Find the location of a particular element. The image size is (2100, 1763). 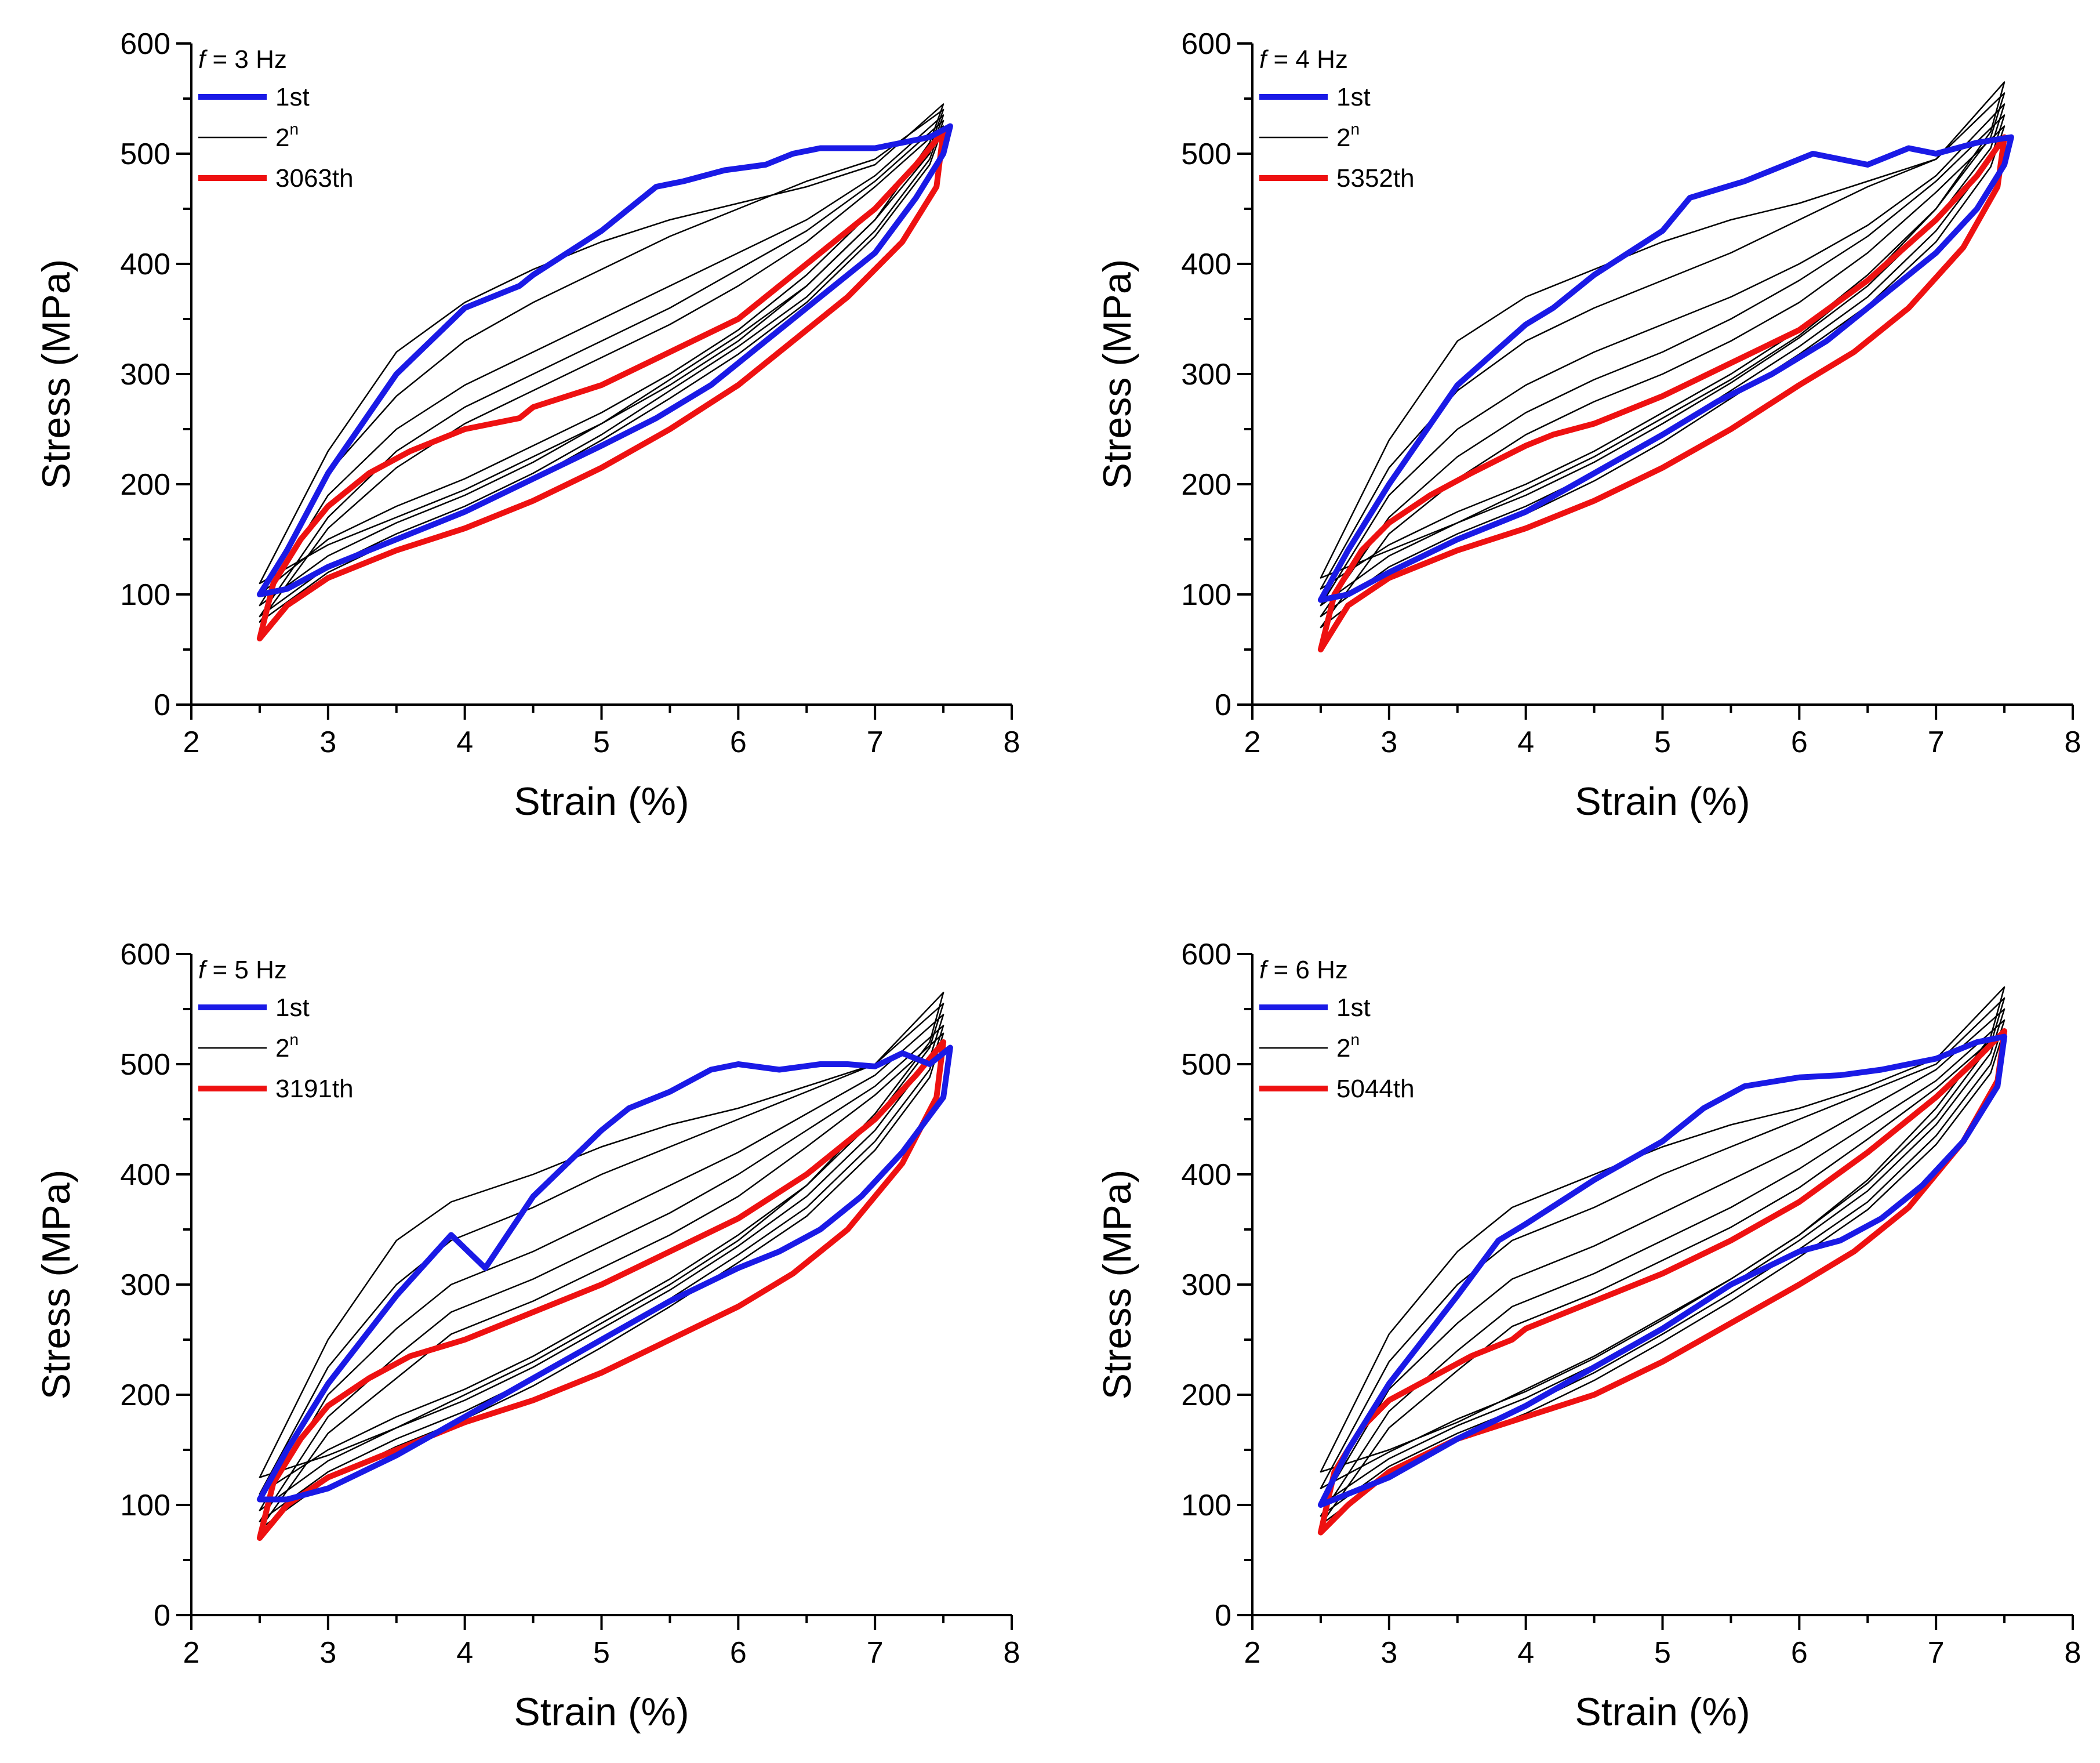

legend-label-last: 5352th is located at coordinates (1375, 178).